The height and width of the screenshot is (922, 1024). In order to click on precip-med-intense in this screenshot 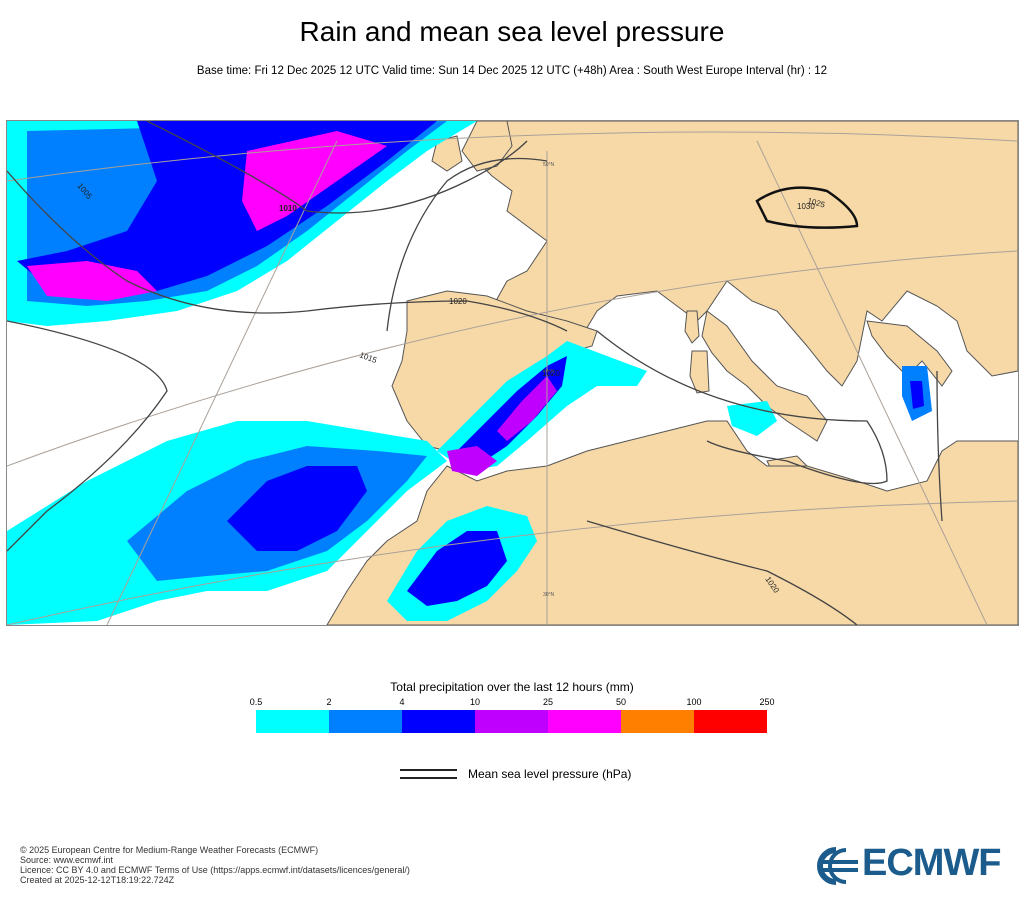, I will do `click(527, 408)`.